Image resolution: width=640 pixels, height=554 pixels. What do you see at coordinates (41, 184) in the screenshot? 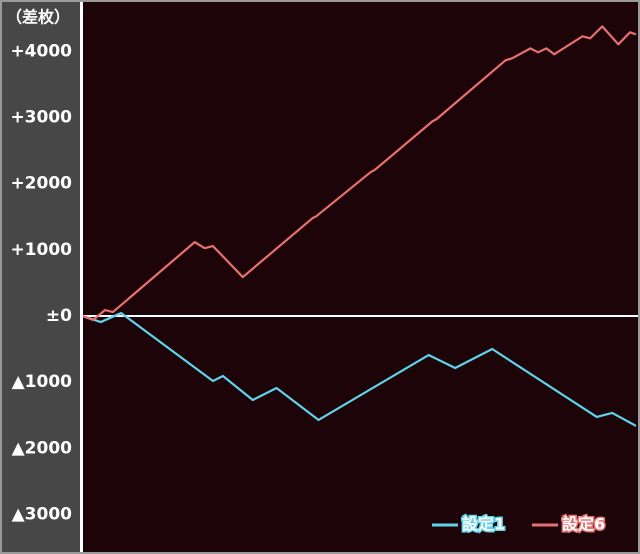
I see `y-tick-label: +2000` at bounding box center [41, 184].